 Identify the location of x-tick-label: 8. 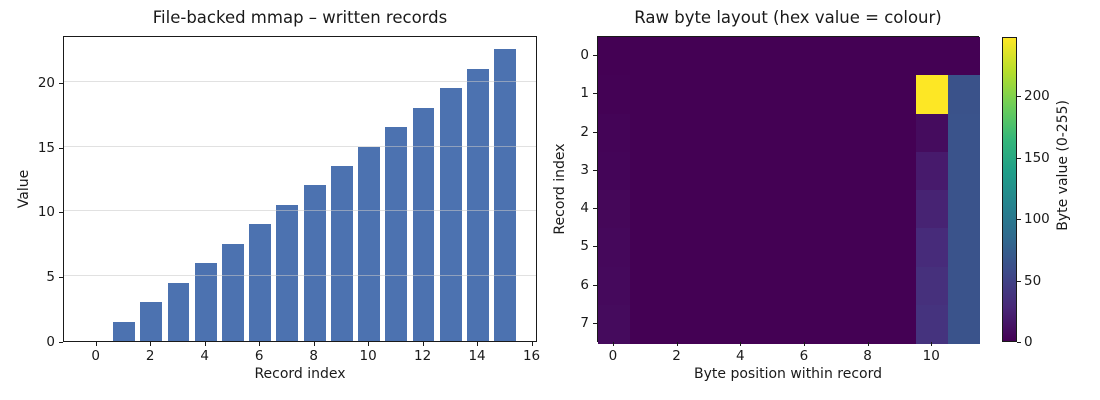
(867, 356).